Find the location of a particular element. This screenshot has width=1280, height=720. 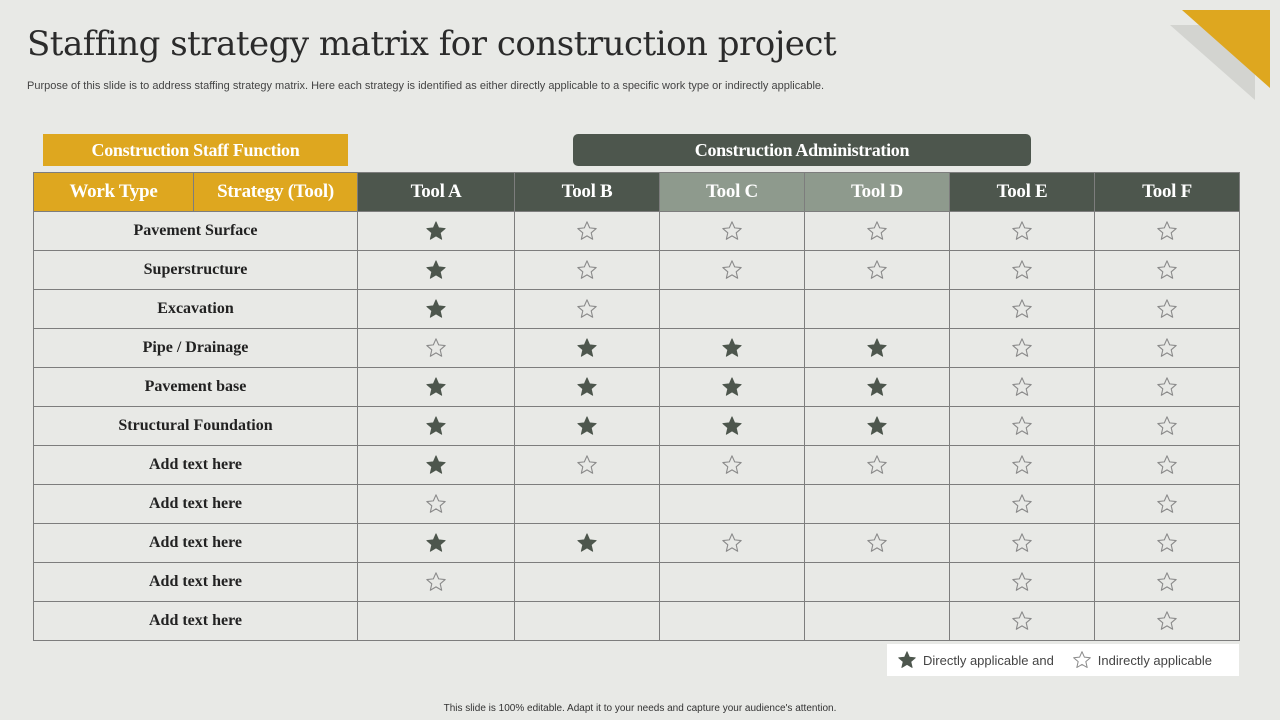

work-type-cell: Pavement base is located at coordinates (195, 387).